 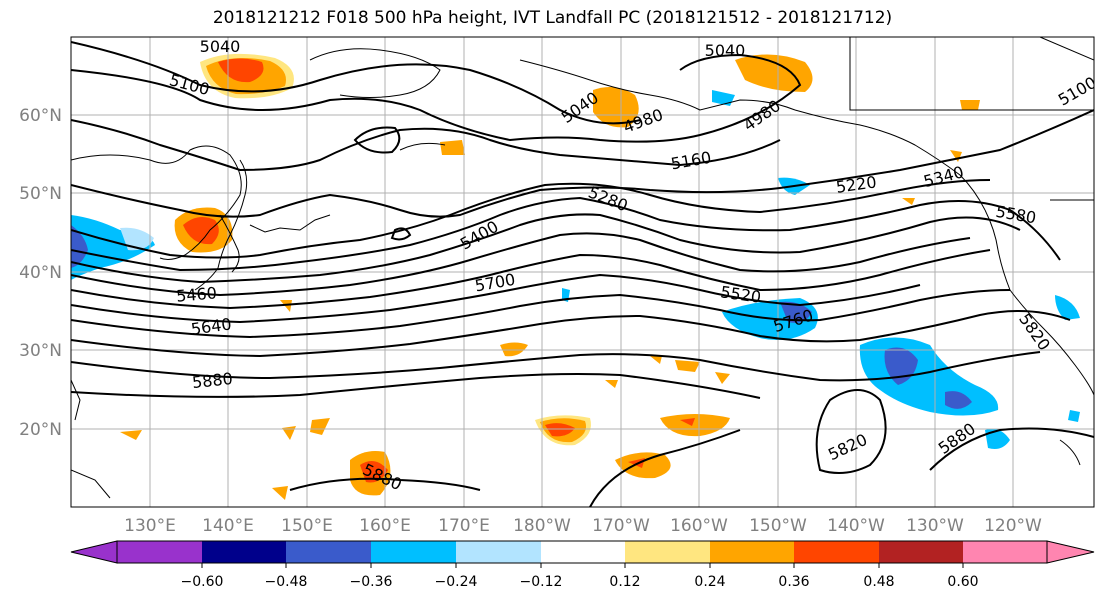 I want to click on colorbar-extend-high, so click(x=1070, y=552).